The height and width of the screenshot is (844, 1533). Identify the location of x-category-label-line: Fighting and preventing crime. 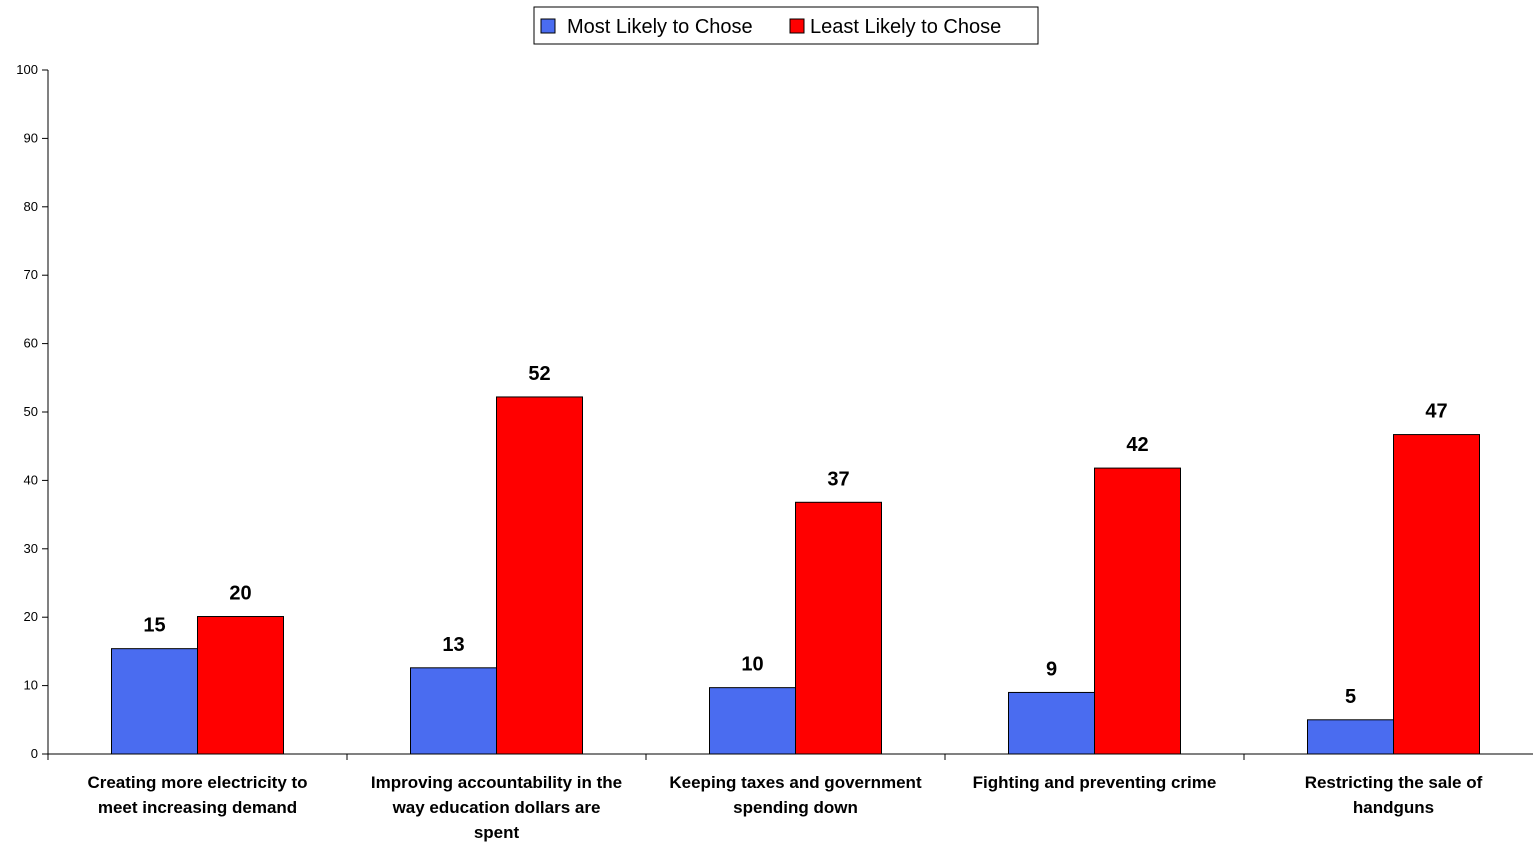
(1095, 782).